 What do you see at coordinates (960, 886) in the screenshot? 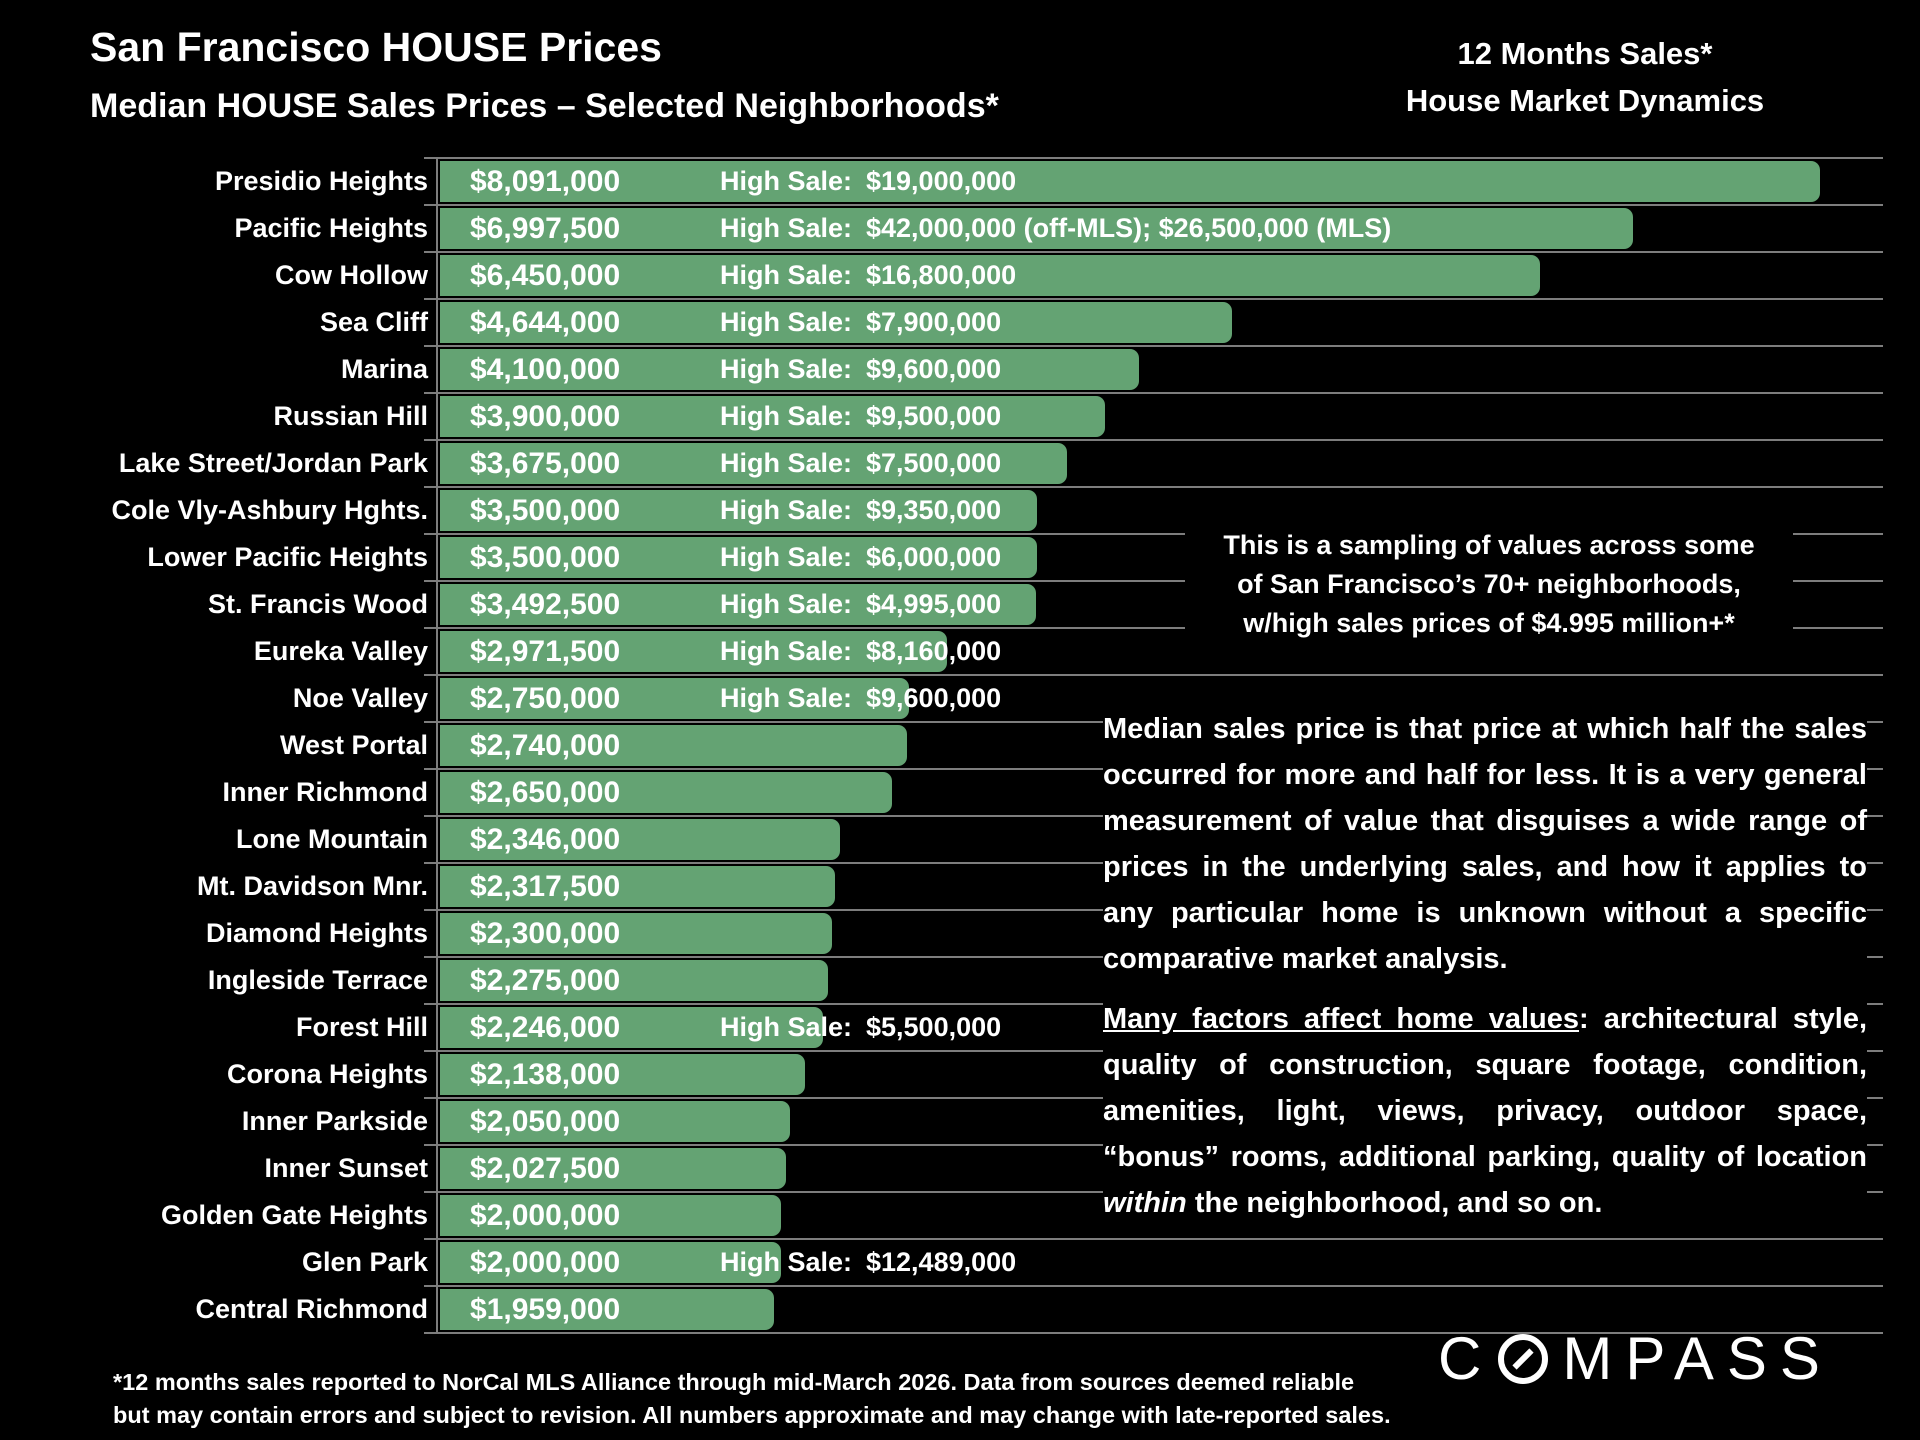
I see `chart-row: Mt. Davidson Mnr. $2,317,500` at bounding box center [960, 886].